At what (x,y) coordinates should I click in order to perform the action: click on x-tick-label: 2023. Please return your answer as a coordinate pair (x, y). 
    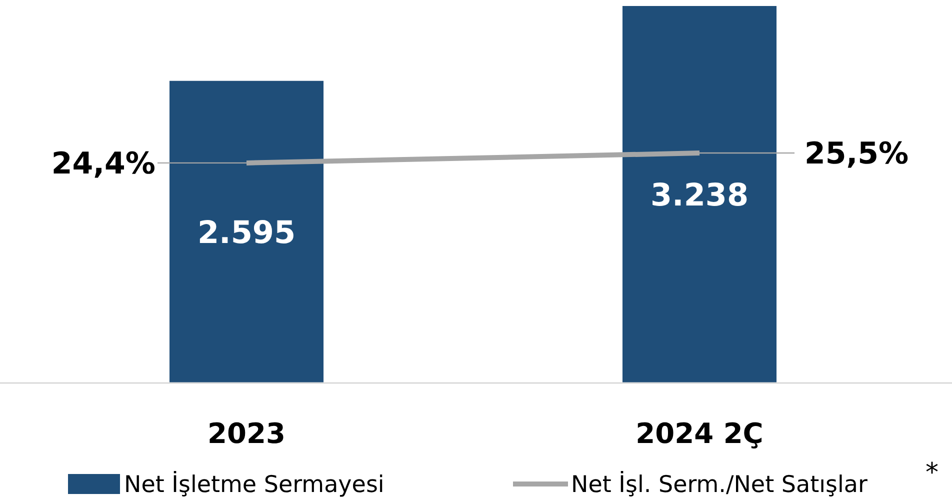
    Looking at the image, I should click on (247, 433).